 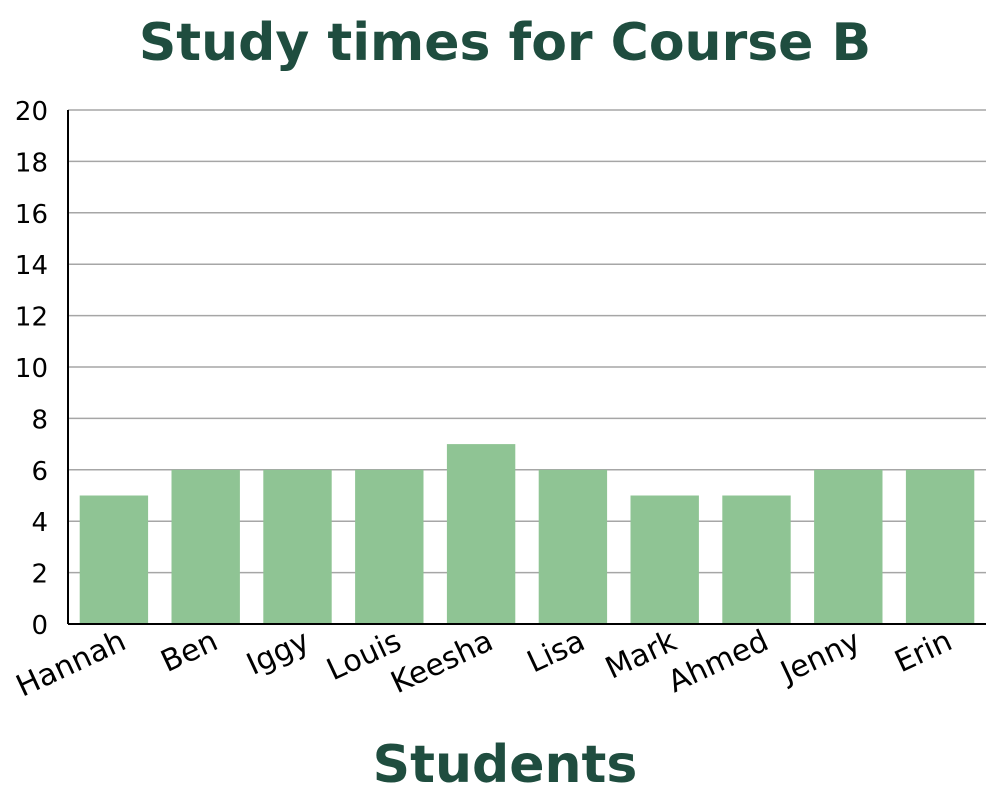 I want to click on y-axis-ticks: 0 2 4 6 8 10 12 14 16 18 20, so click(x=31, y=369).